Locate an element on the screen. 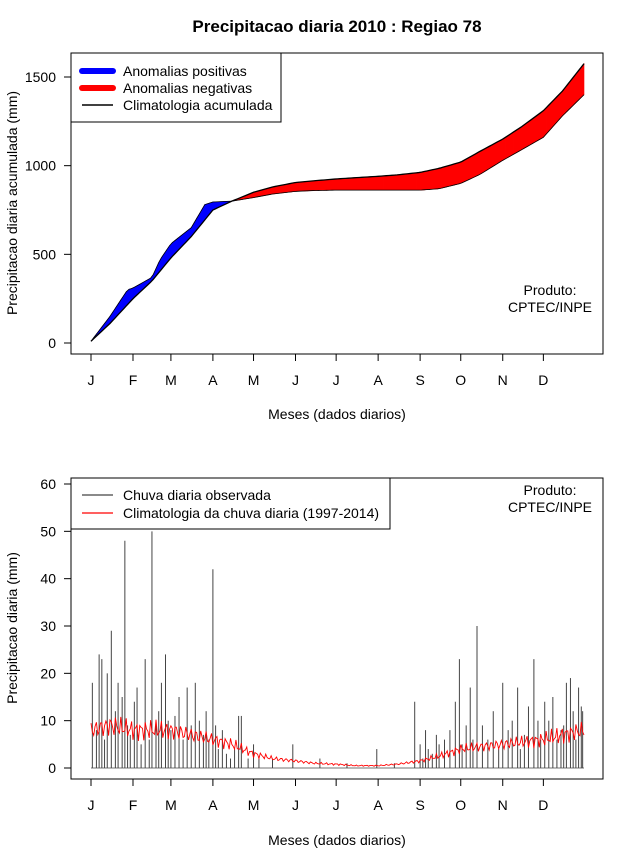  bottom-x-tick-label: O is located at coordinates (460, 805).